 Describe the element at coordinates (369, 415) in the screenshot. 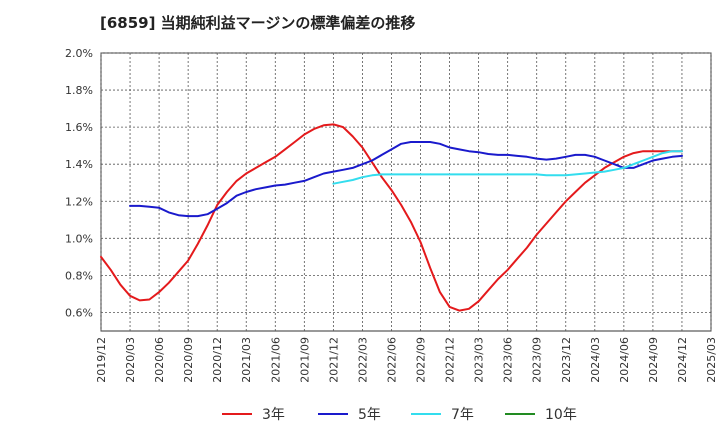

I see `legend-label: 5年` at that location.